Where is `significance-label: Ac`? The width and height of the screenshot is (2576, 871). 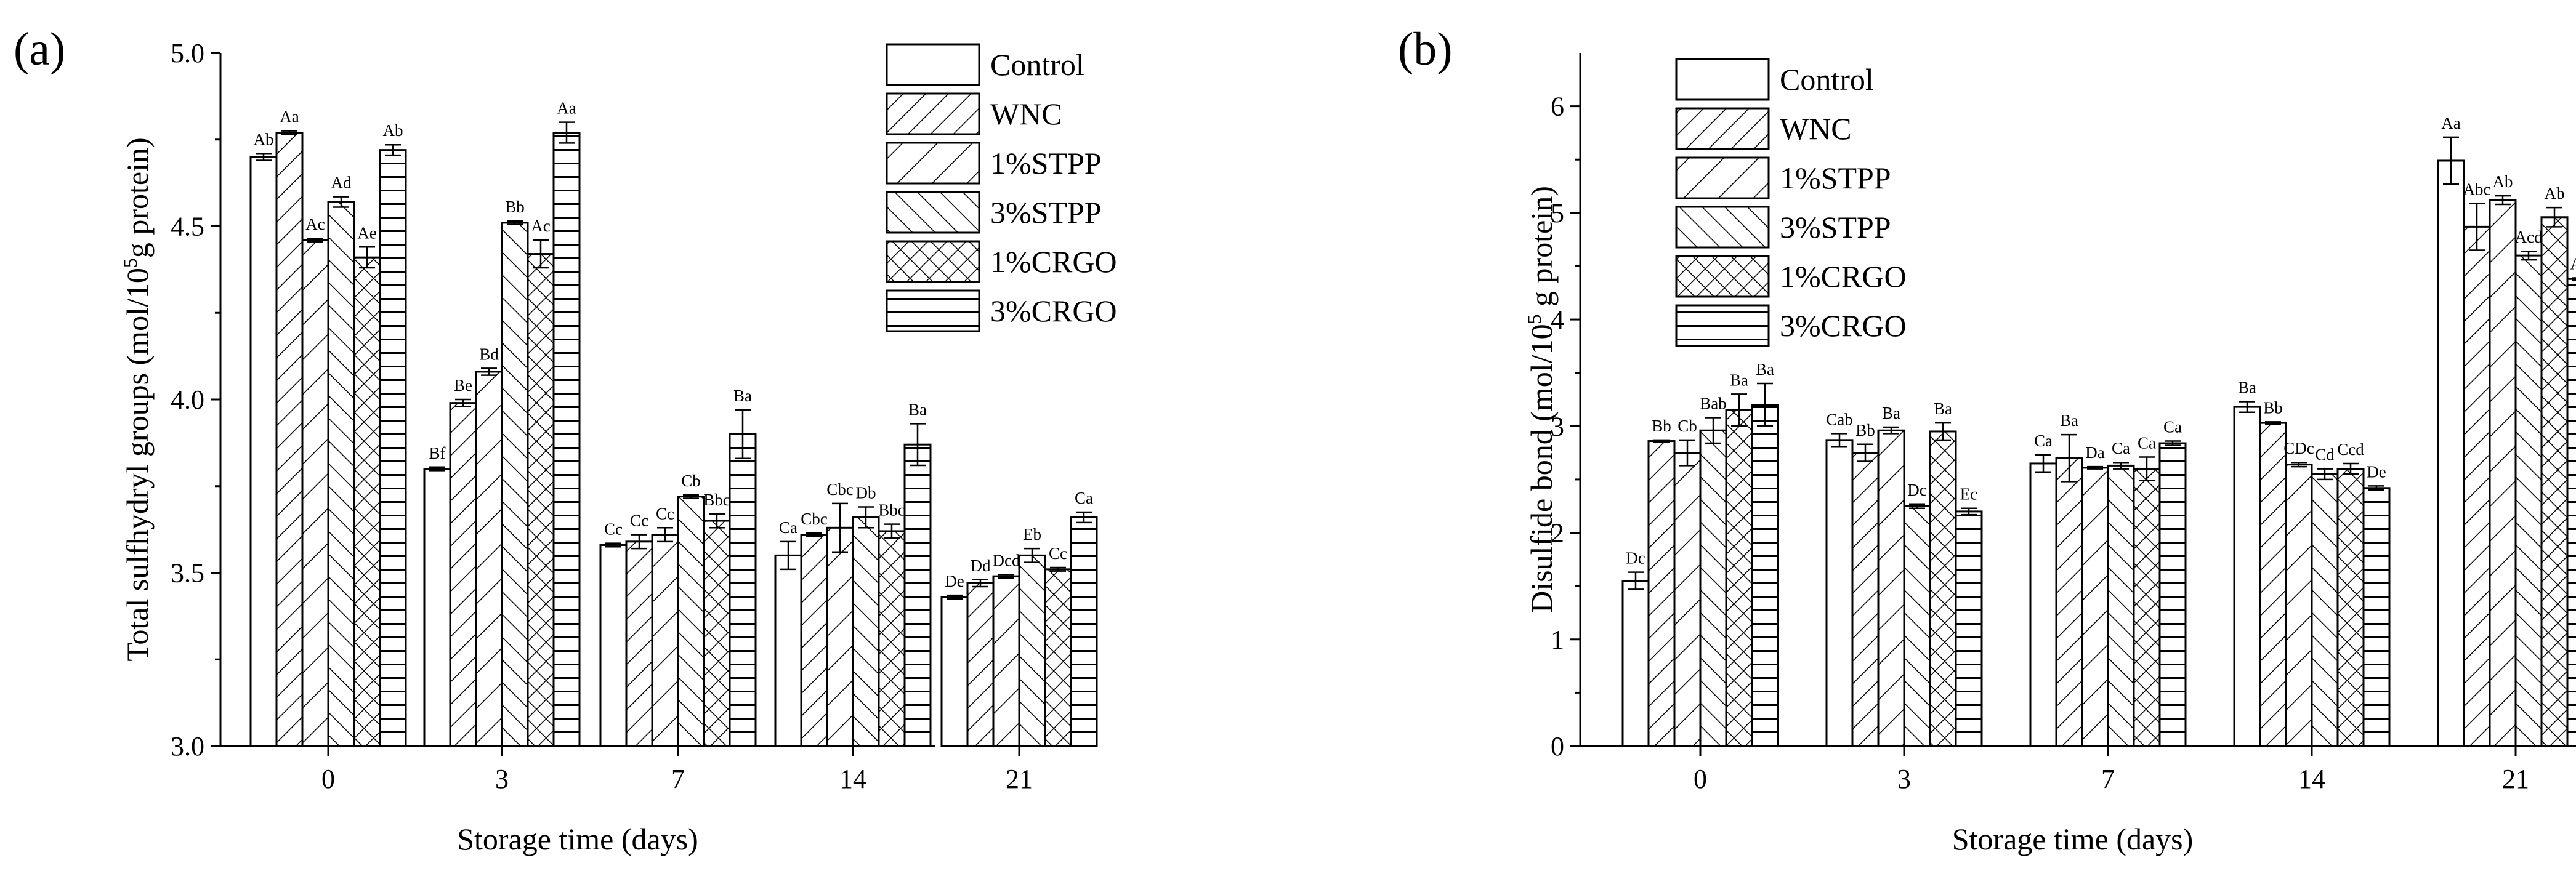
significance-label: Ac is located at coordinates (315, 224).